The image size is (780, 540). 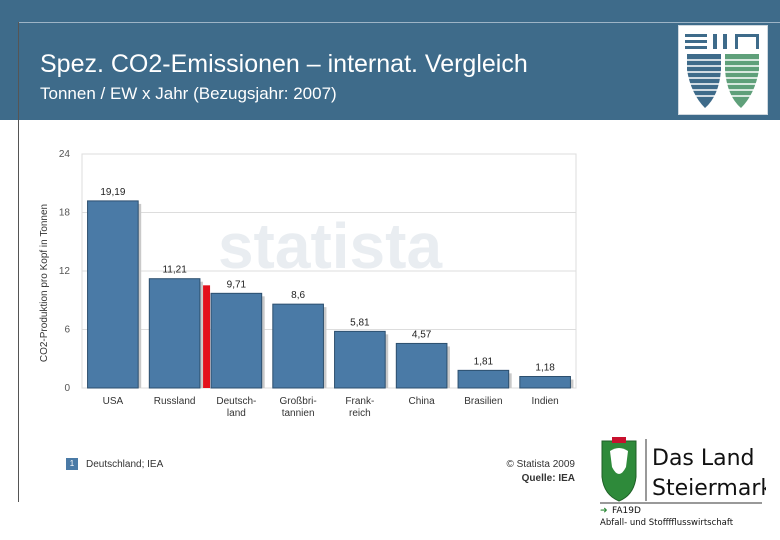 What do you see at coordinates (44, 283) in the screenshot?
I see `y-axis-label: CO2-Produktion pro Kopf in Tonnen` at bounding box center [44, 283].